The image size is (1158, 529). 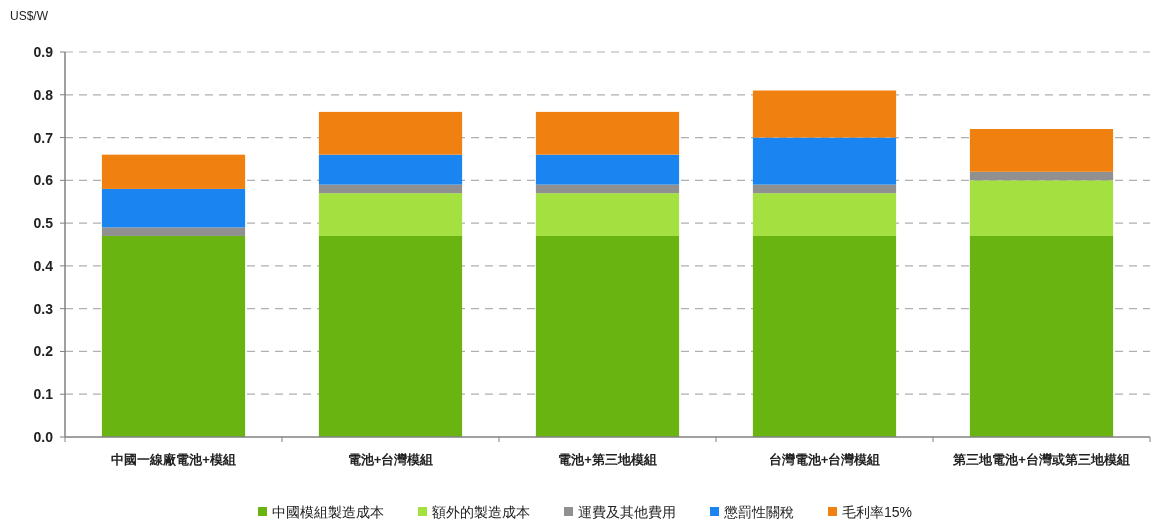 What do you see at coordinates (824, 459) in the screenshot?
I see `x-tick-label: 台灣電池+台灣模組` at bounding box center [824, 459].